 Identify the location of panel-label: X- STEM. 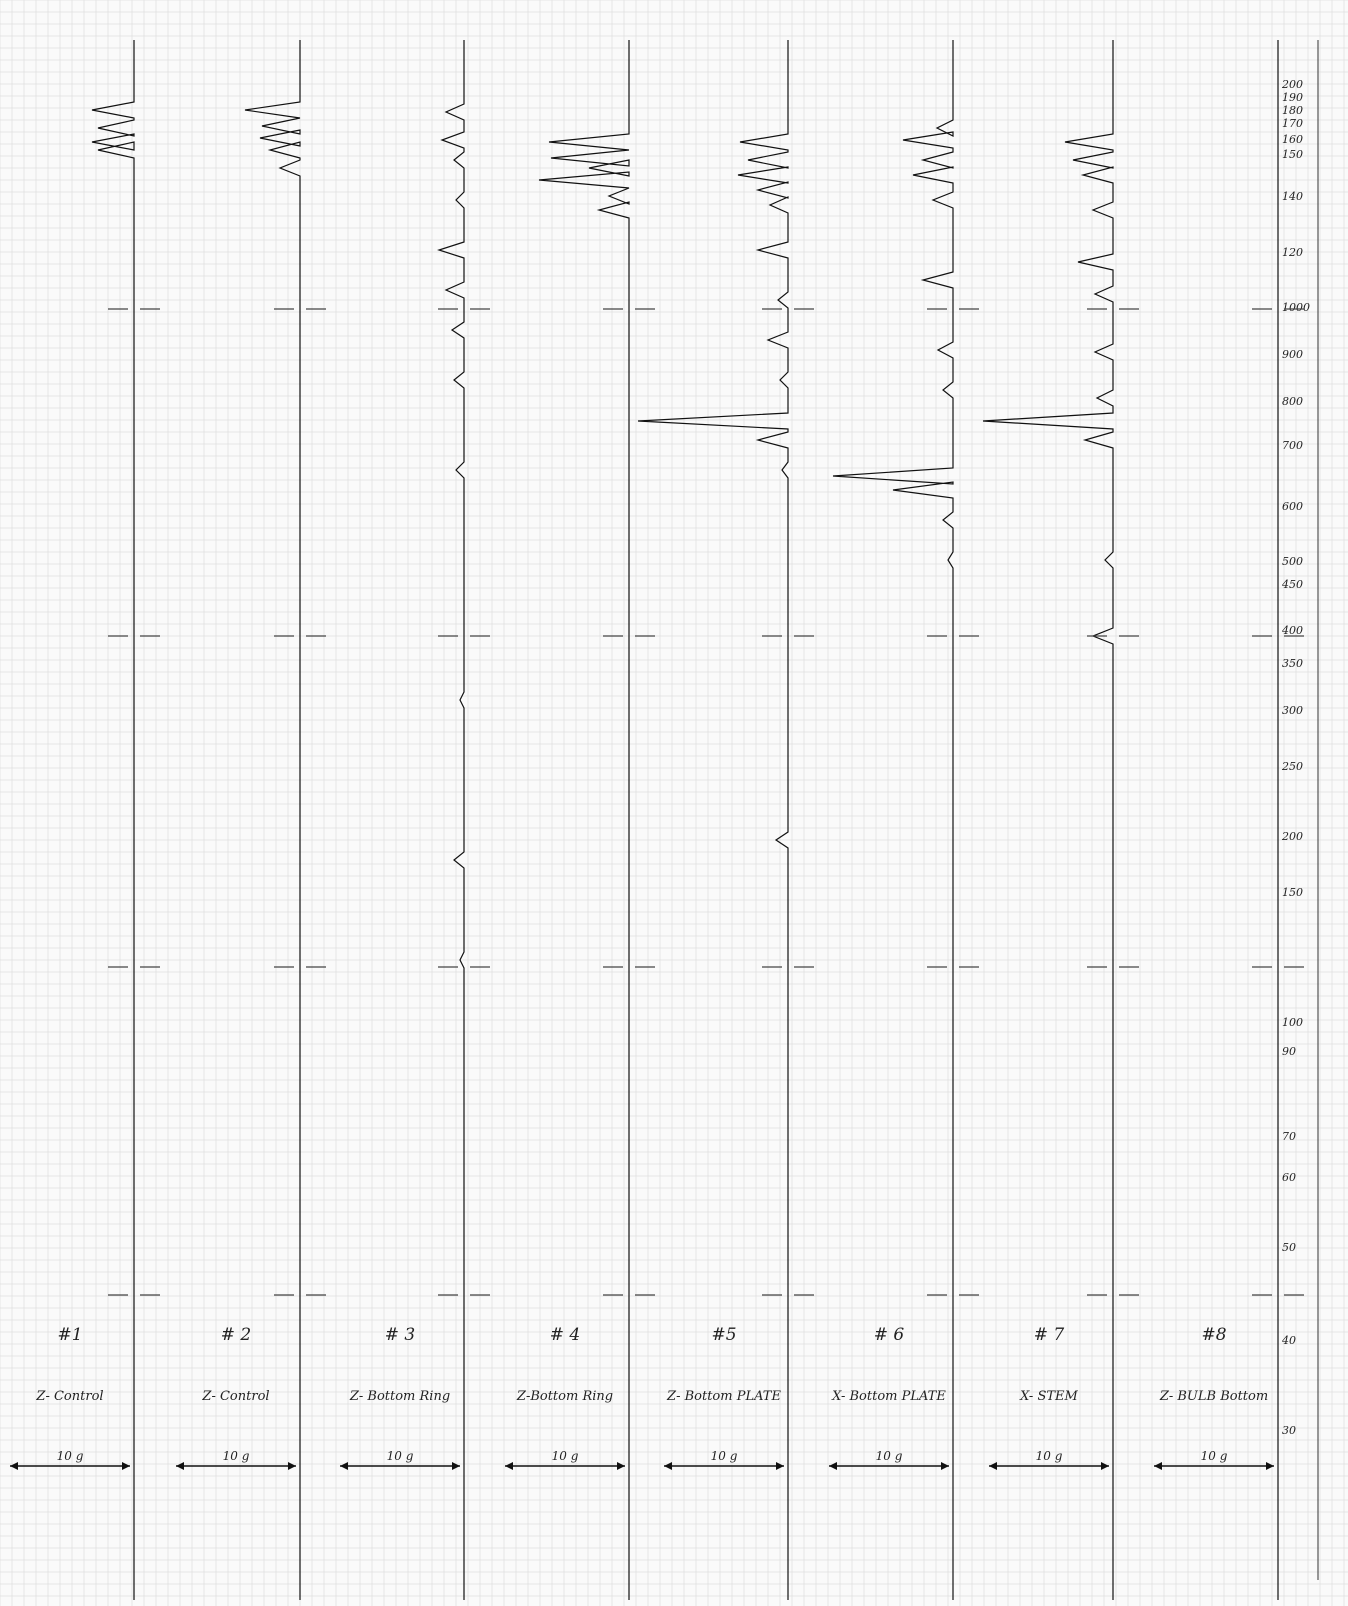
(1048, 1396).